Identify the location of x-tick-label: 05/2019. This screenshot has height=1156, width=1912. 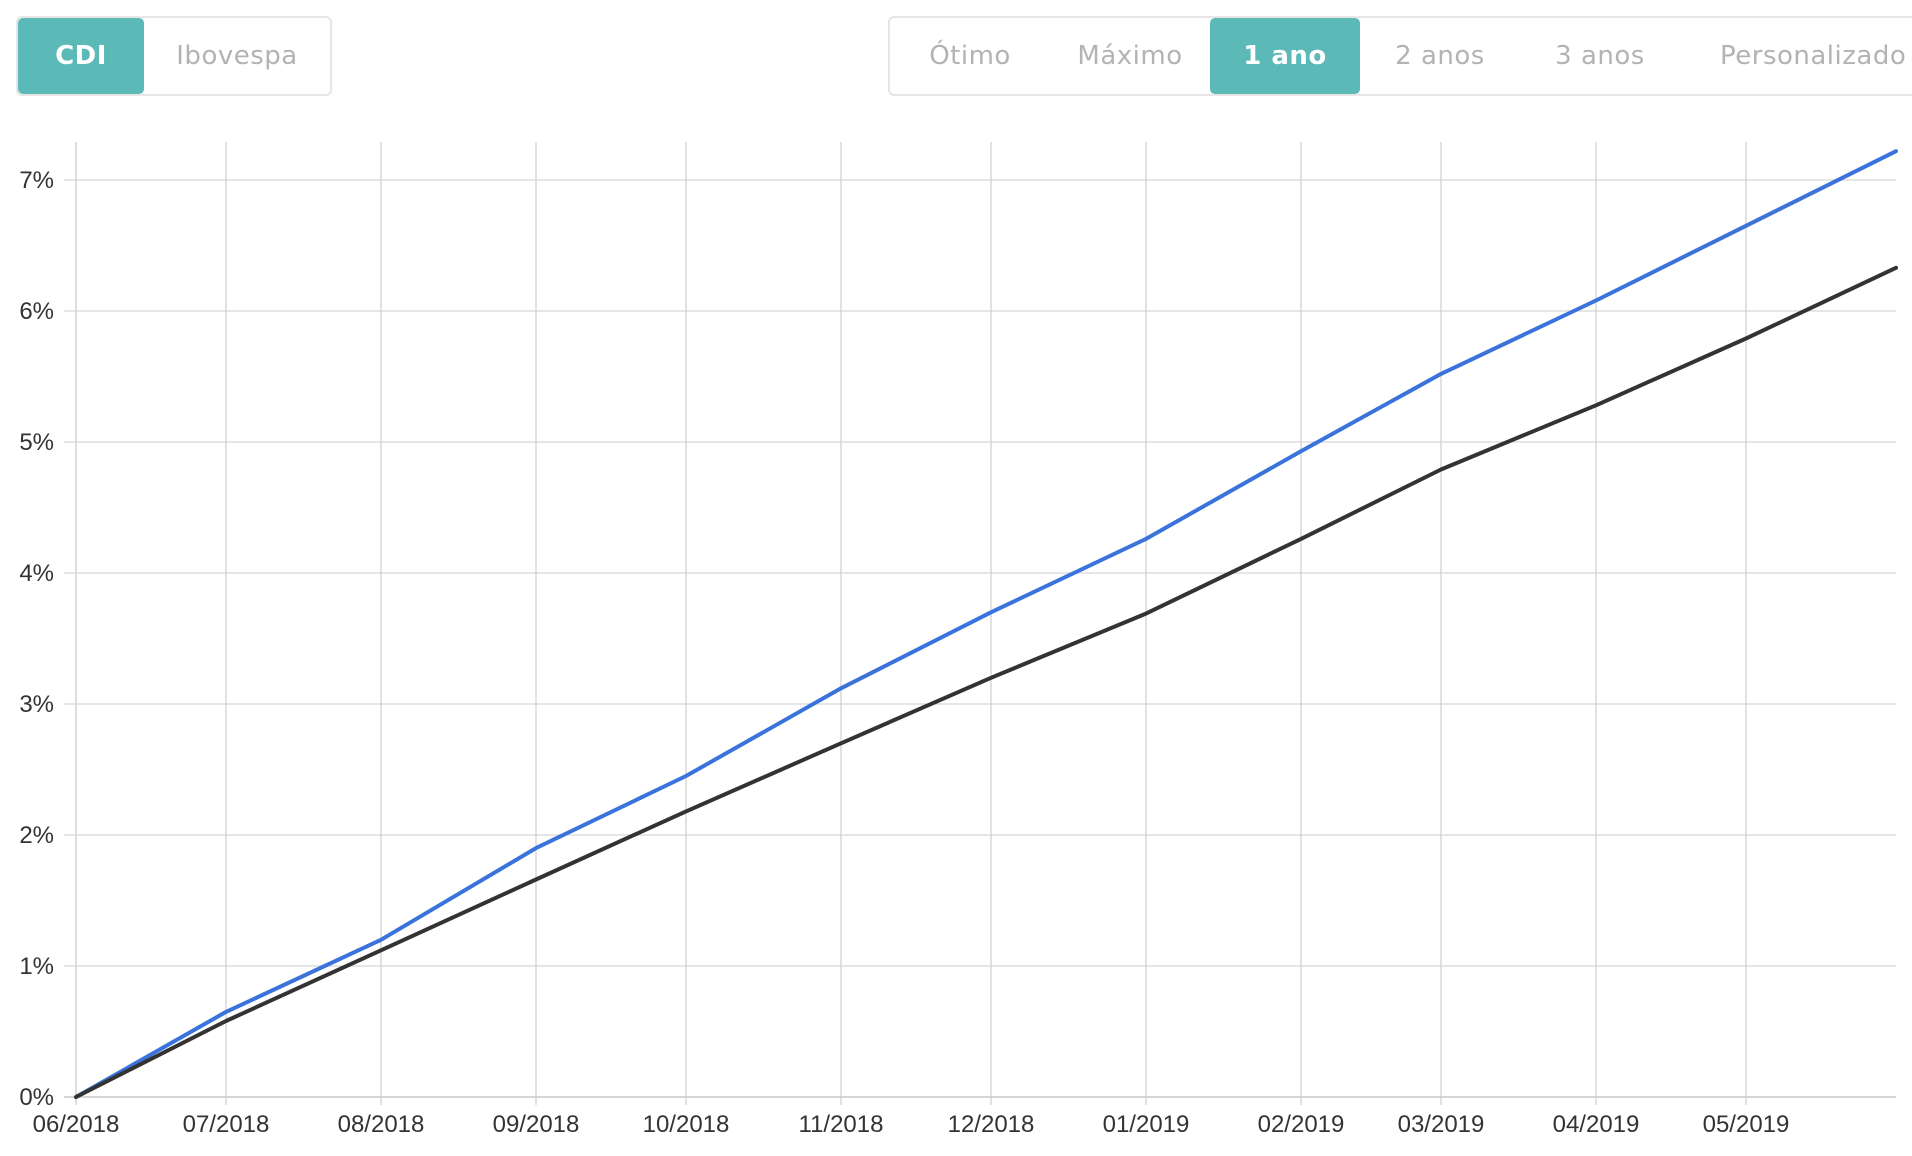
(1746, 1124).